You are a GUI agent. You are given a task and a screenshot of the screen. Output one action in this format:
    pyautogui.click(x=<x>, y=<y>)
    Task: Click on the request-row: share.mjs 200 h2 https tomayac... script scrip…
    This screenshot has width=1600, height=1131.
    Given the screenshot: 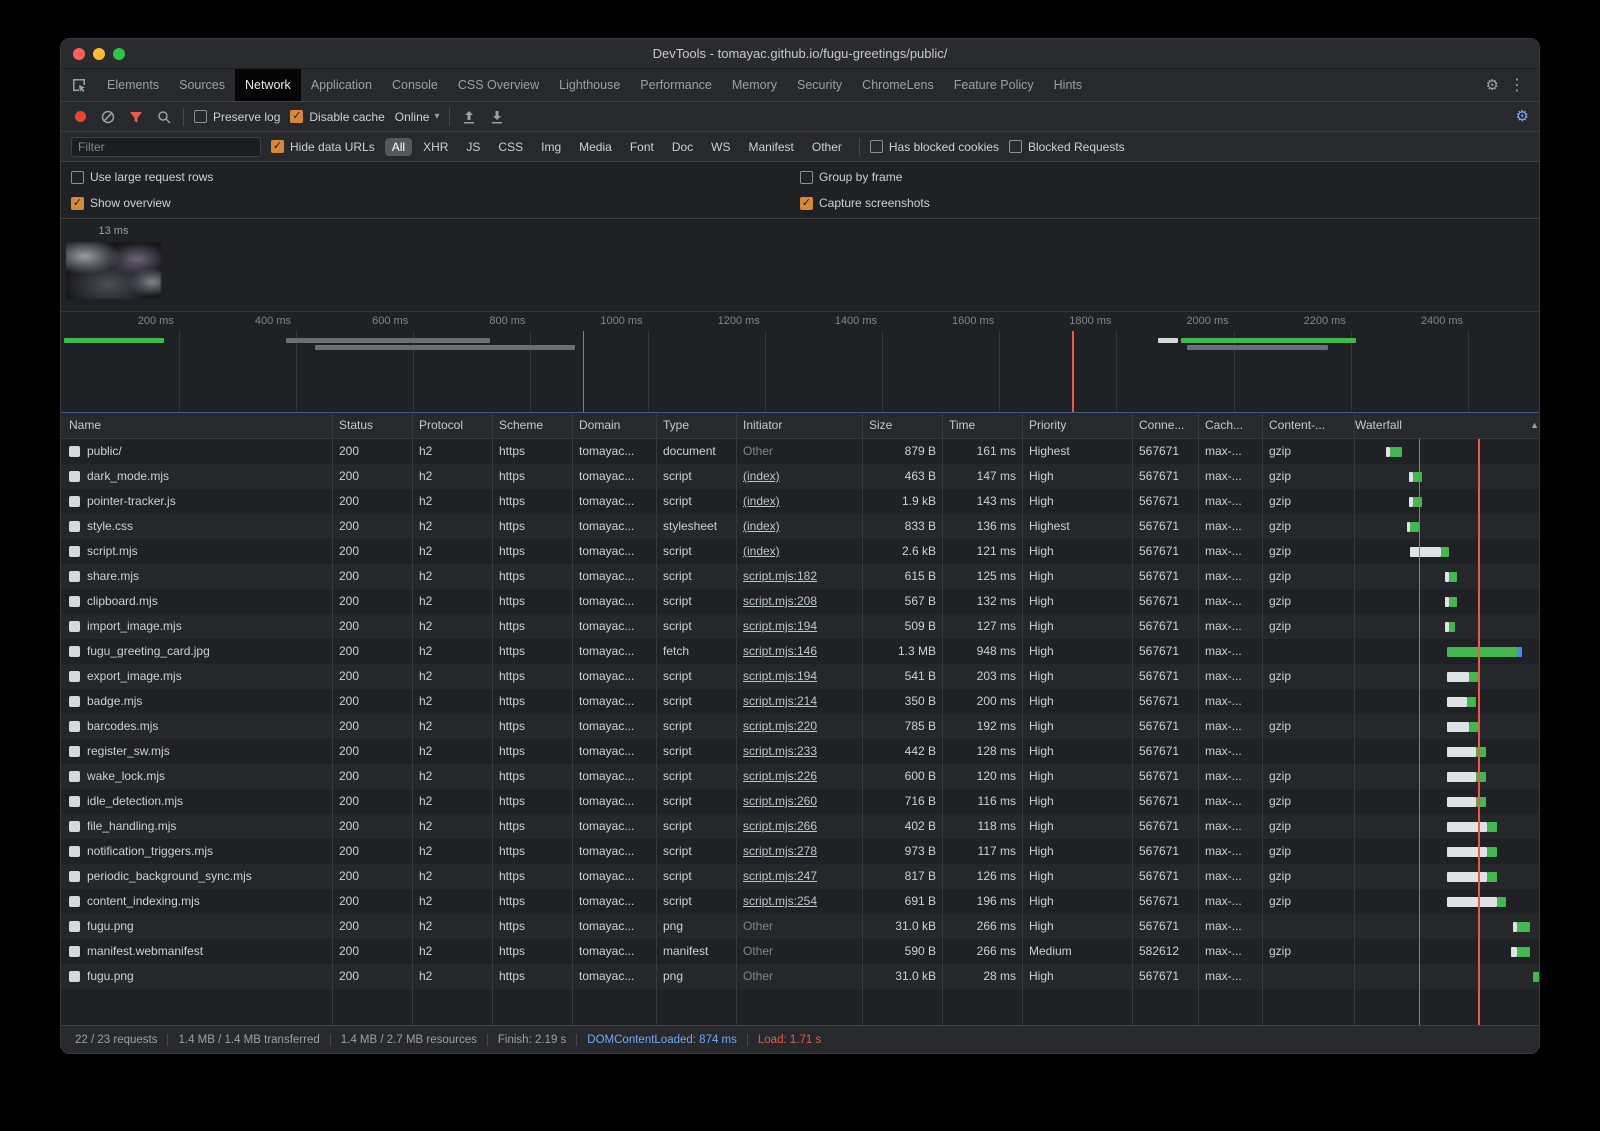 What is the action you would take?
    pyautogui.click(x=800, y=576)
    